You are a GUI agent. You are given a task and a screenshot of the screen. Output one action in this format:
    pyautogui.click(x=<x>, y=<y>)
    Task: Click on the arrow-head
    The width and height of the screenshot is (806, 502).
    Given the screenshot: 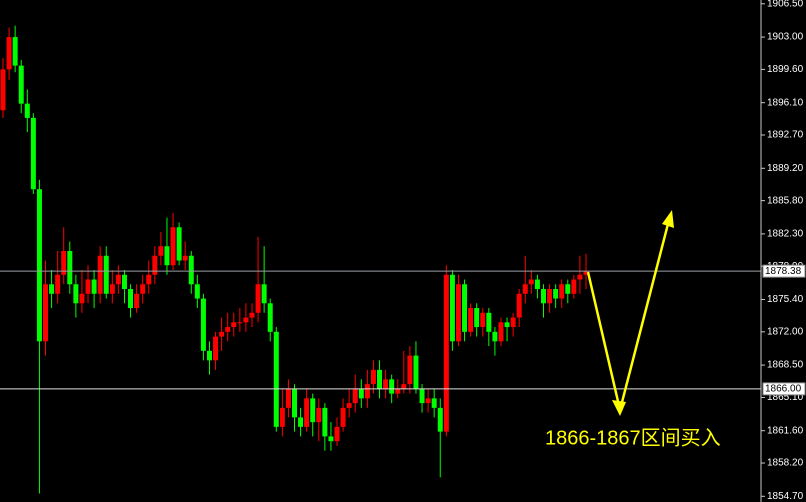 What is the action you would take?
    pyautogui.click(x=619, y=408)
    